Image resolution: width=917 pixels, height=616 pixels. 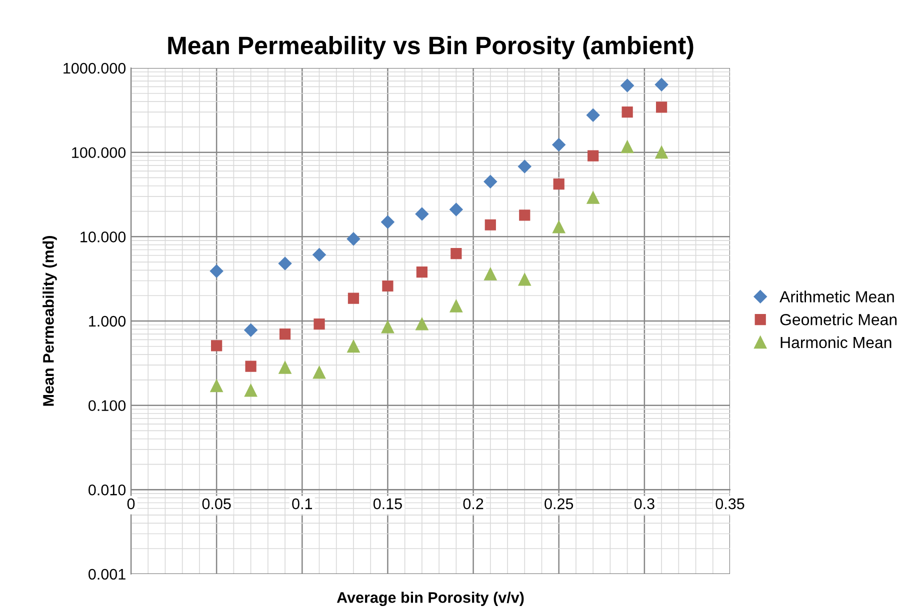 What do you see at coordinates (107, 490) in the screenshot?
I see `y-tick-label: 0.010` at bounding box center [107, 490].